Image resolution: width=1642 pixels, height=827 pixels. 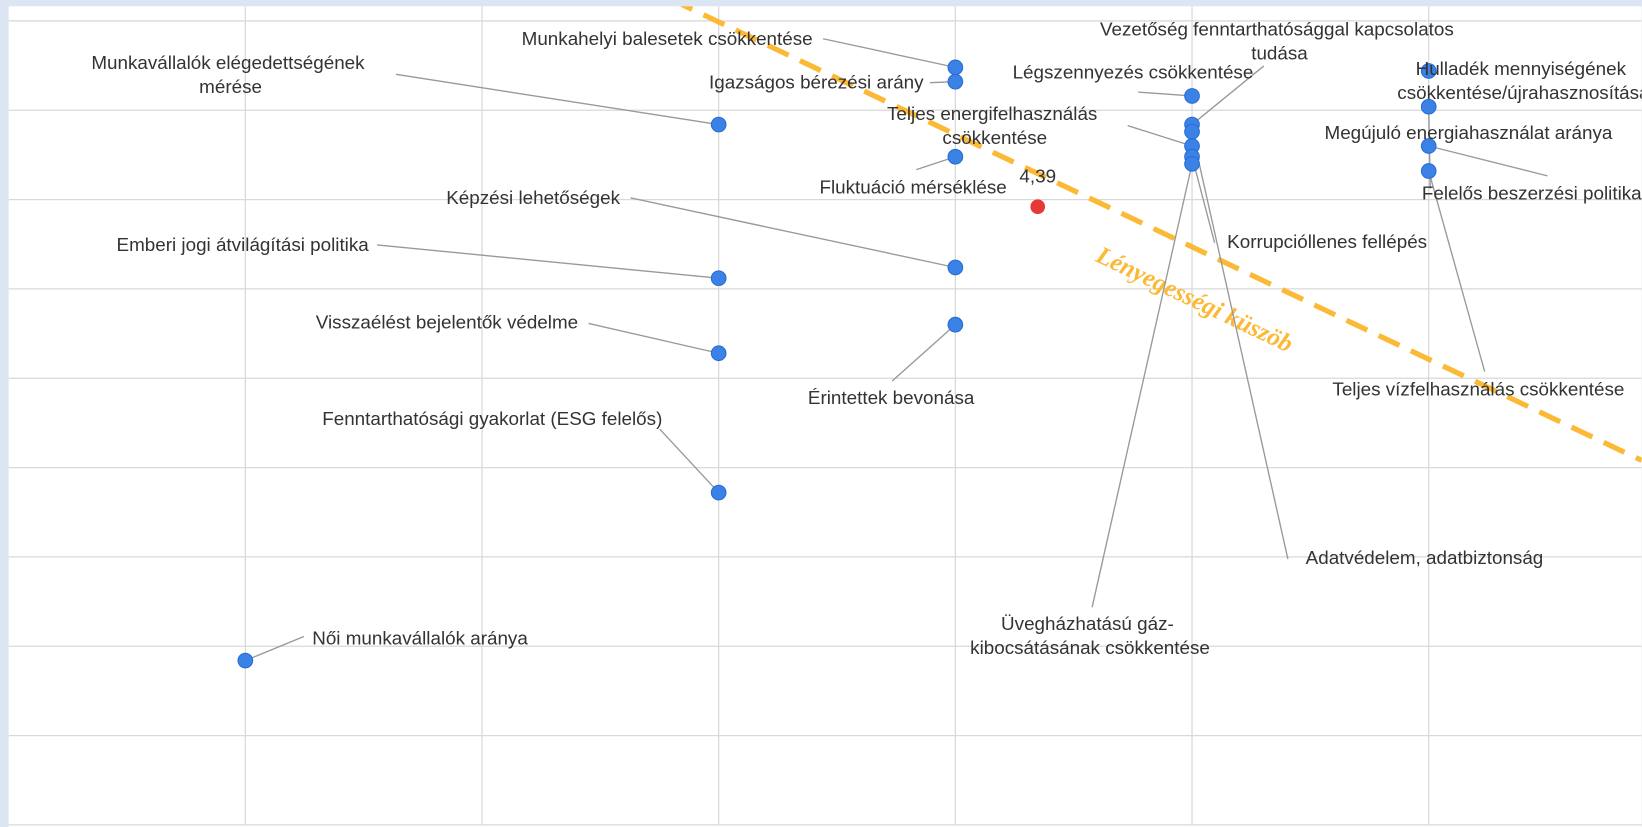 I want to click on point-label: Korrupcióllenes fellépés, so click(x=1327, y=241).